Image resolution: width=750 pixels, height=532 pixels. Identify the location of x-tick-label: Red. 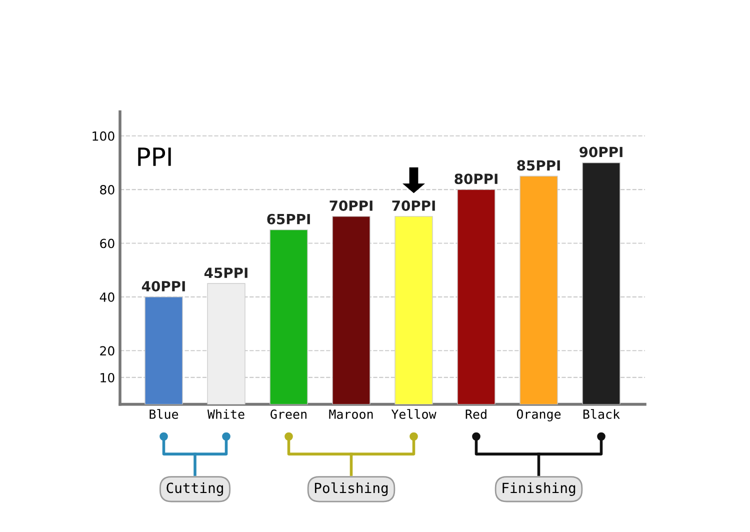
(476, 414).